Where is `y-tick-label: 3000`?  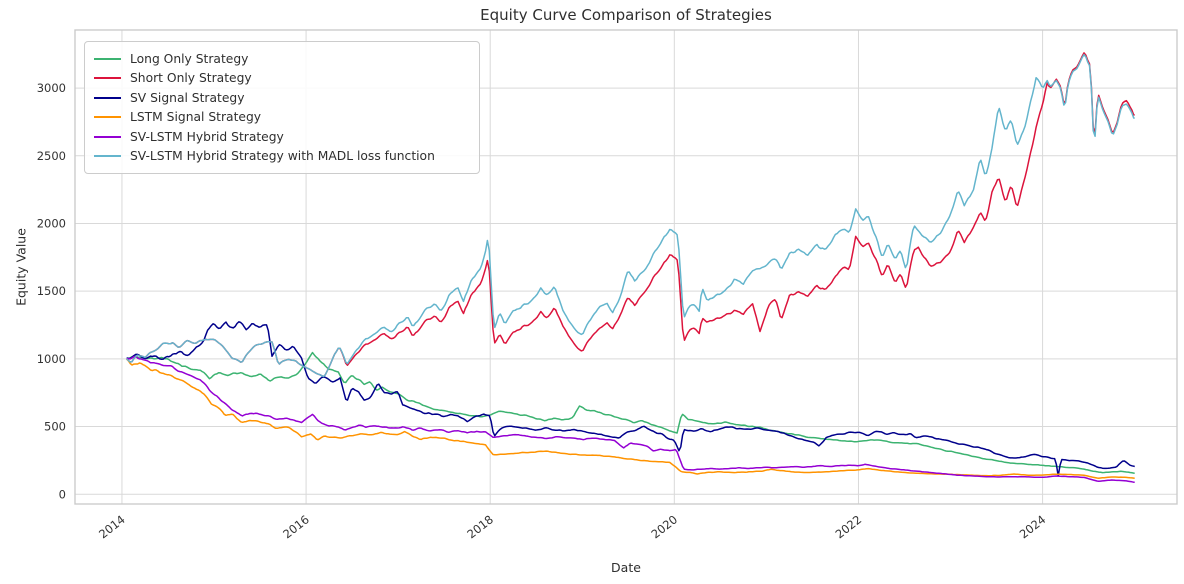
y-tick-label: 3000 is located at coordinates (51, 88).